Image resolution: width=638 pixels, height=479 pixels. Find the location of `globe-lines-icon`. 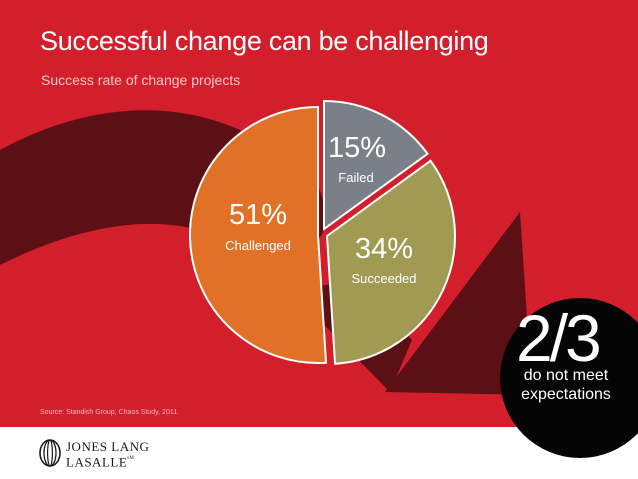

globe-lines-icon is located at coordinates (50, 453).